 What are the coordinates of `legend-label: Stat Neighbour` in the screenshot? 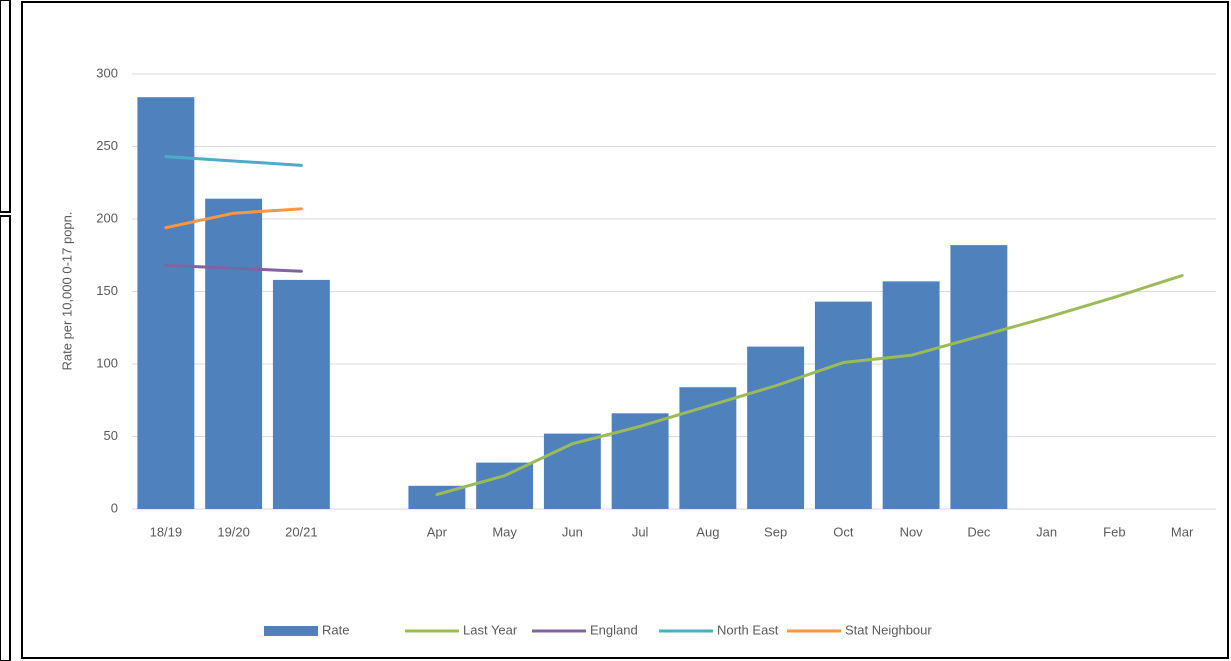 It's located at (888, 629).